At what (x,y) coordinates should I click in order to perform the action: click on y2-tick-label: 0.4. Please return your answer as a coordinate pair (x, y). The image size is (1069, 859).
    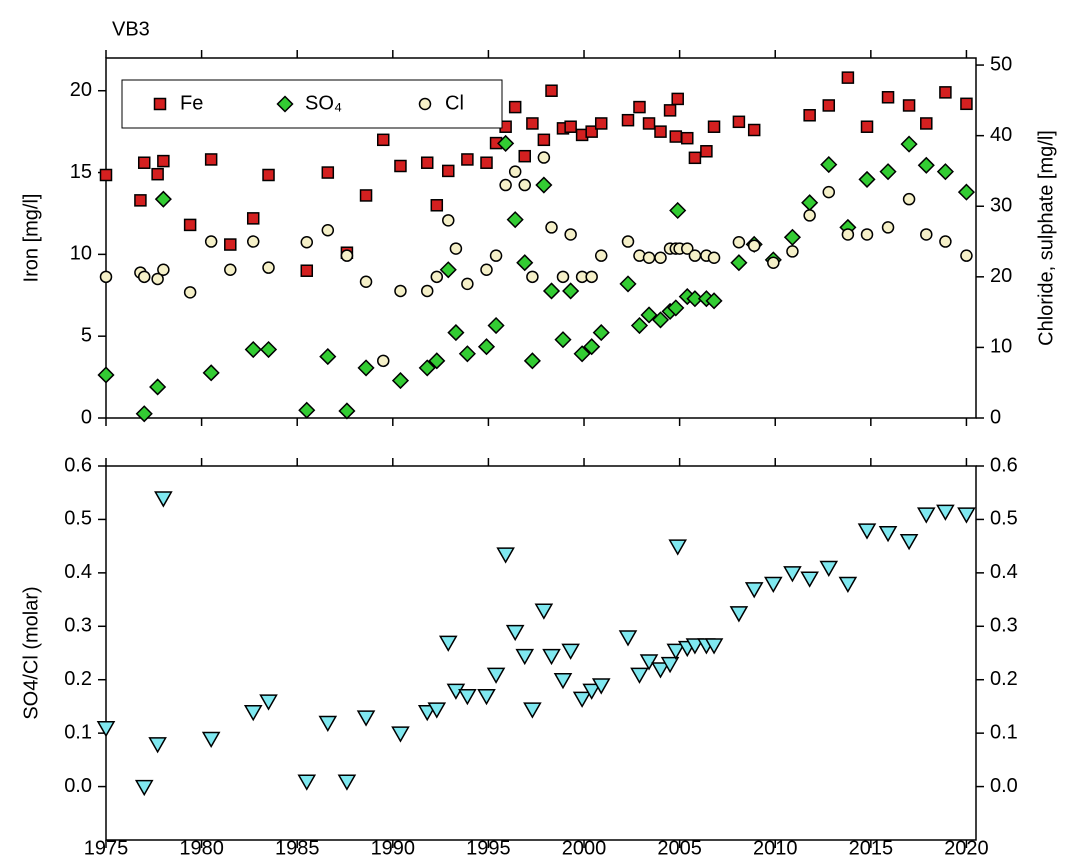
    Looking at the image, I should click on (1004, 572).